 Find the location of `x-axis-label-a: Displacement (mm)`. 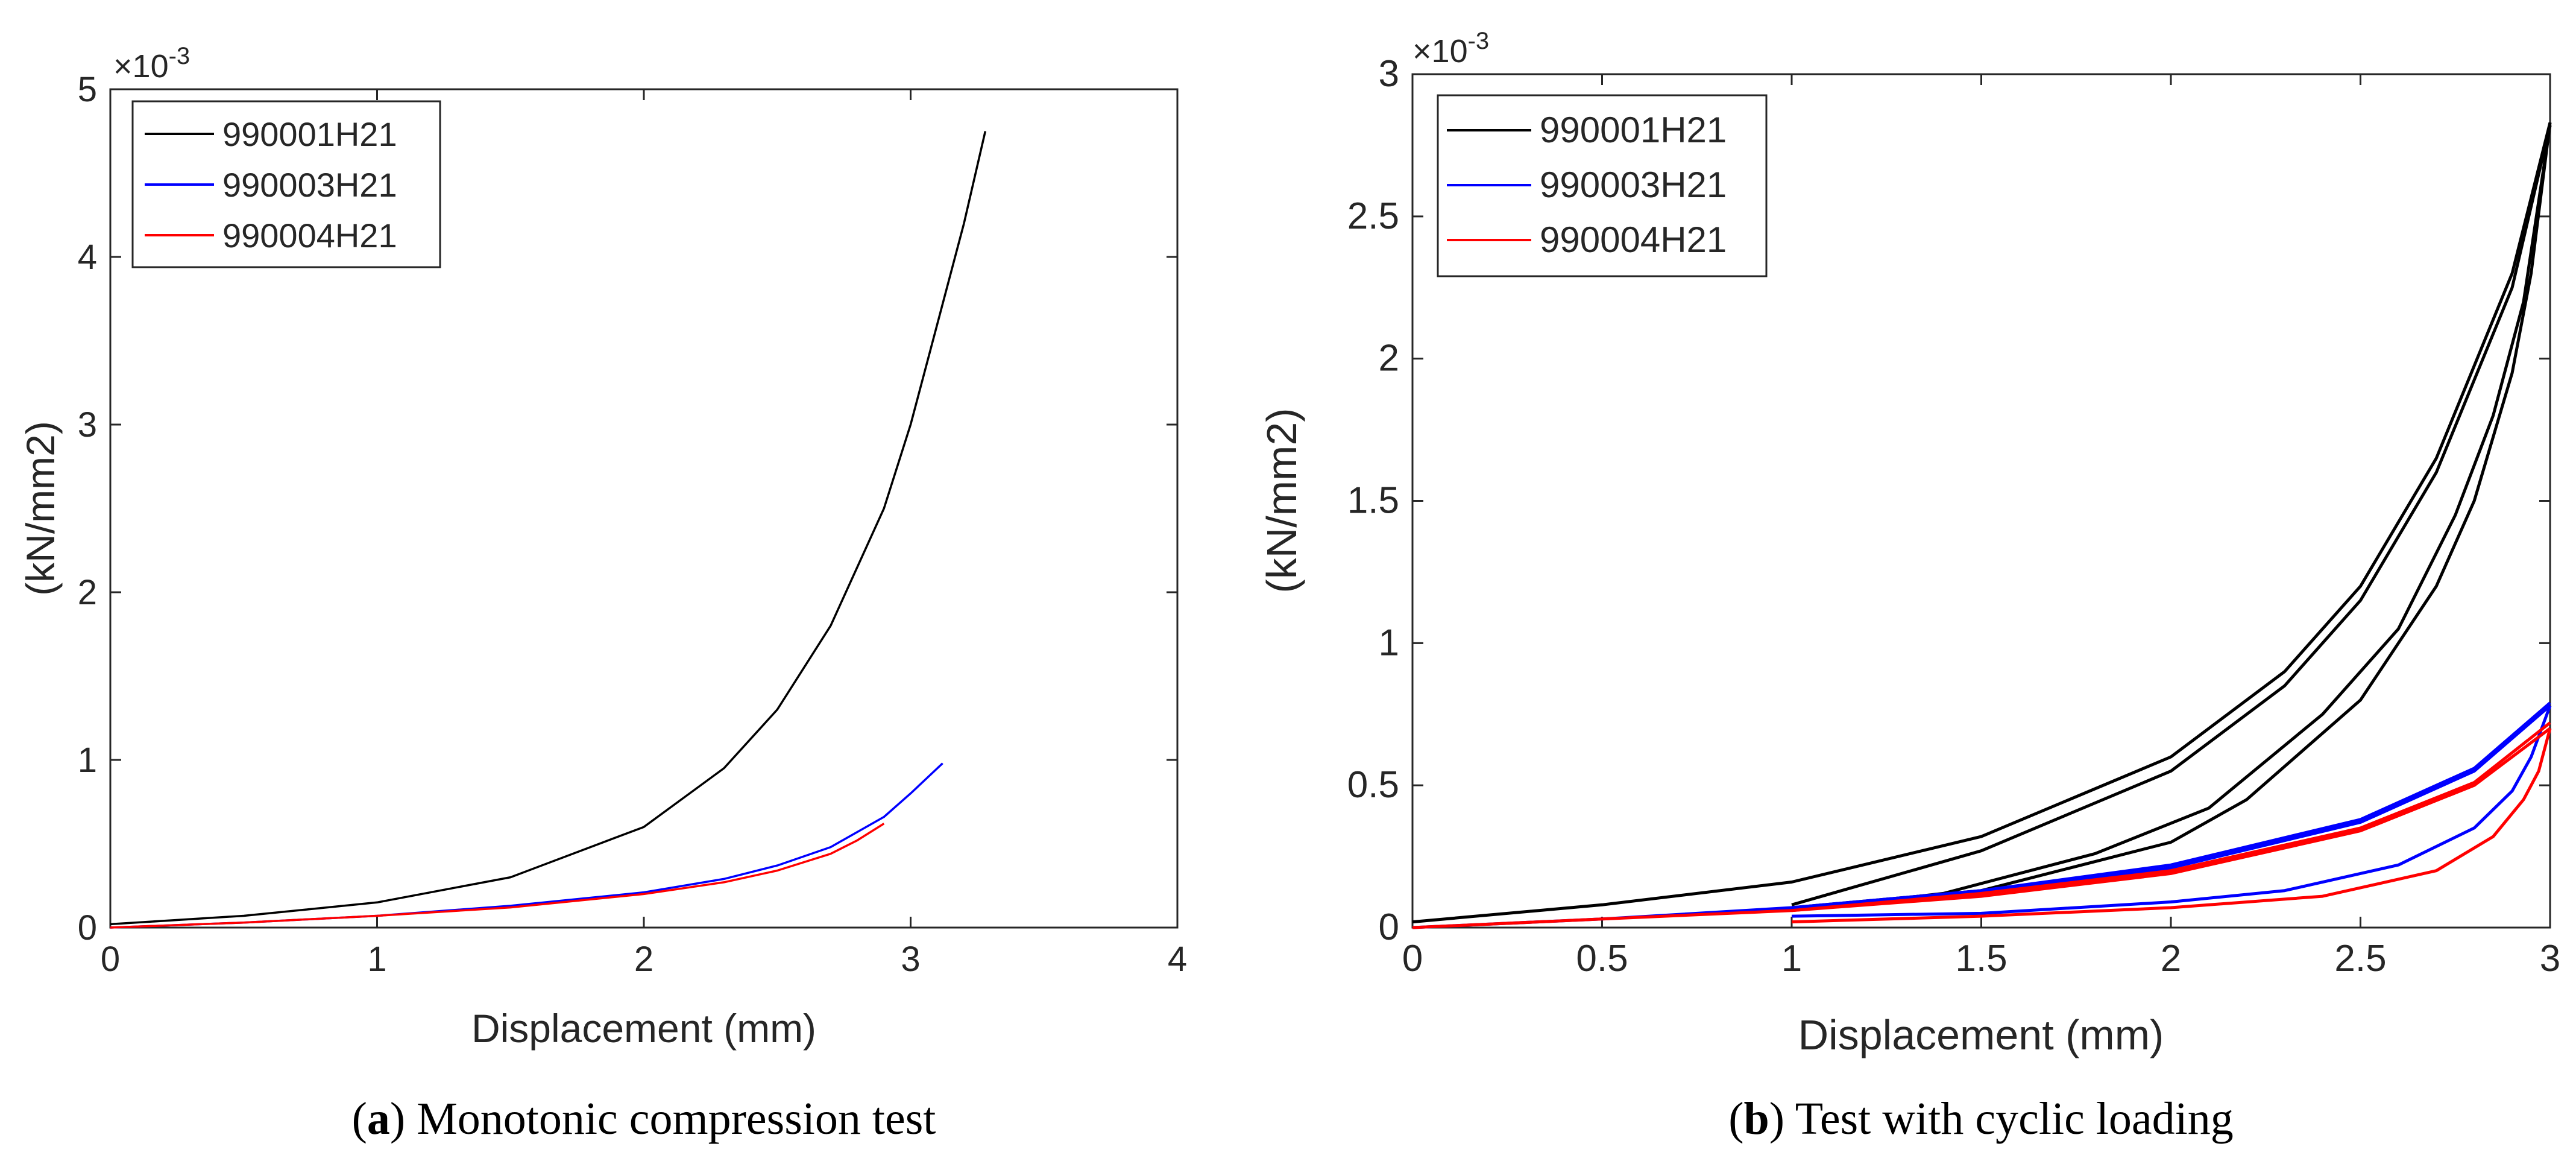

x-axis-label-a: Displacement (mm) is located at coordinates (643, 1028).